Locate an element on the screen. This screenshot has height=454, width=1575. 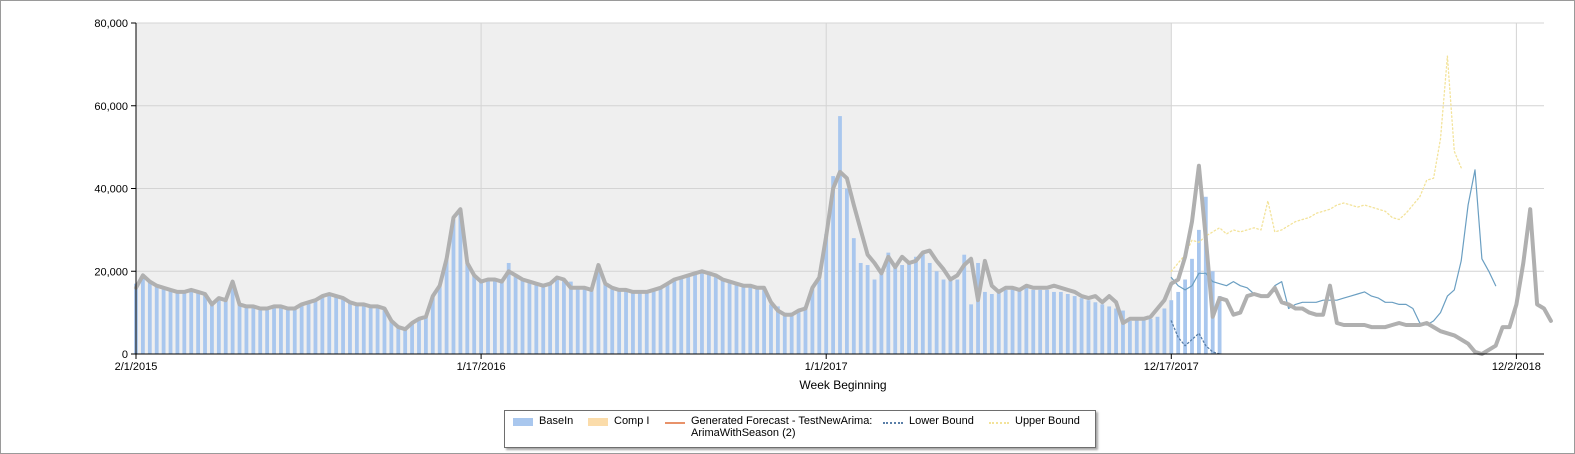
series-line-lower-bound is located at coordinates (1195, 337).